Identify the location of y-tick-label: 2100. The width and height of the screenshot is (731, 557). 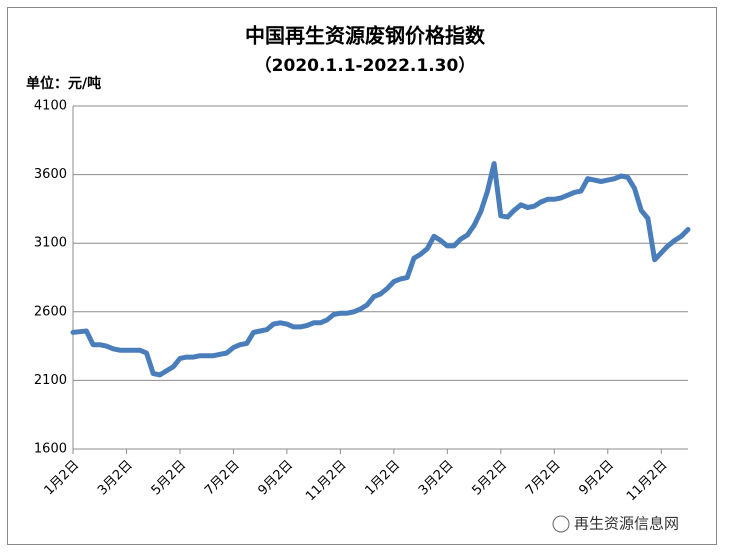
(50, 380).